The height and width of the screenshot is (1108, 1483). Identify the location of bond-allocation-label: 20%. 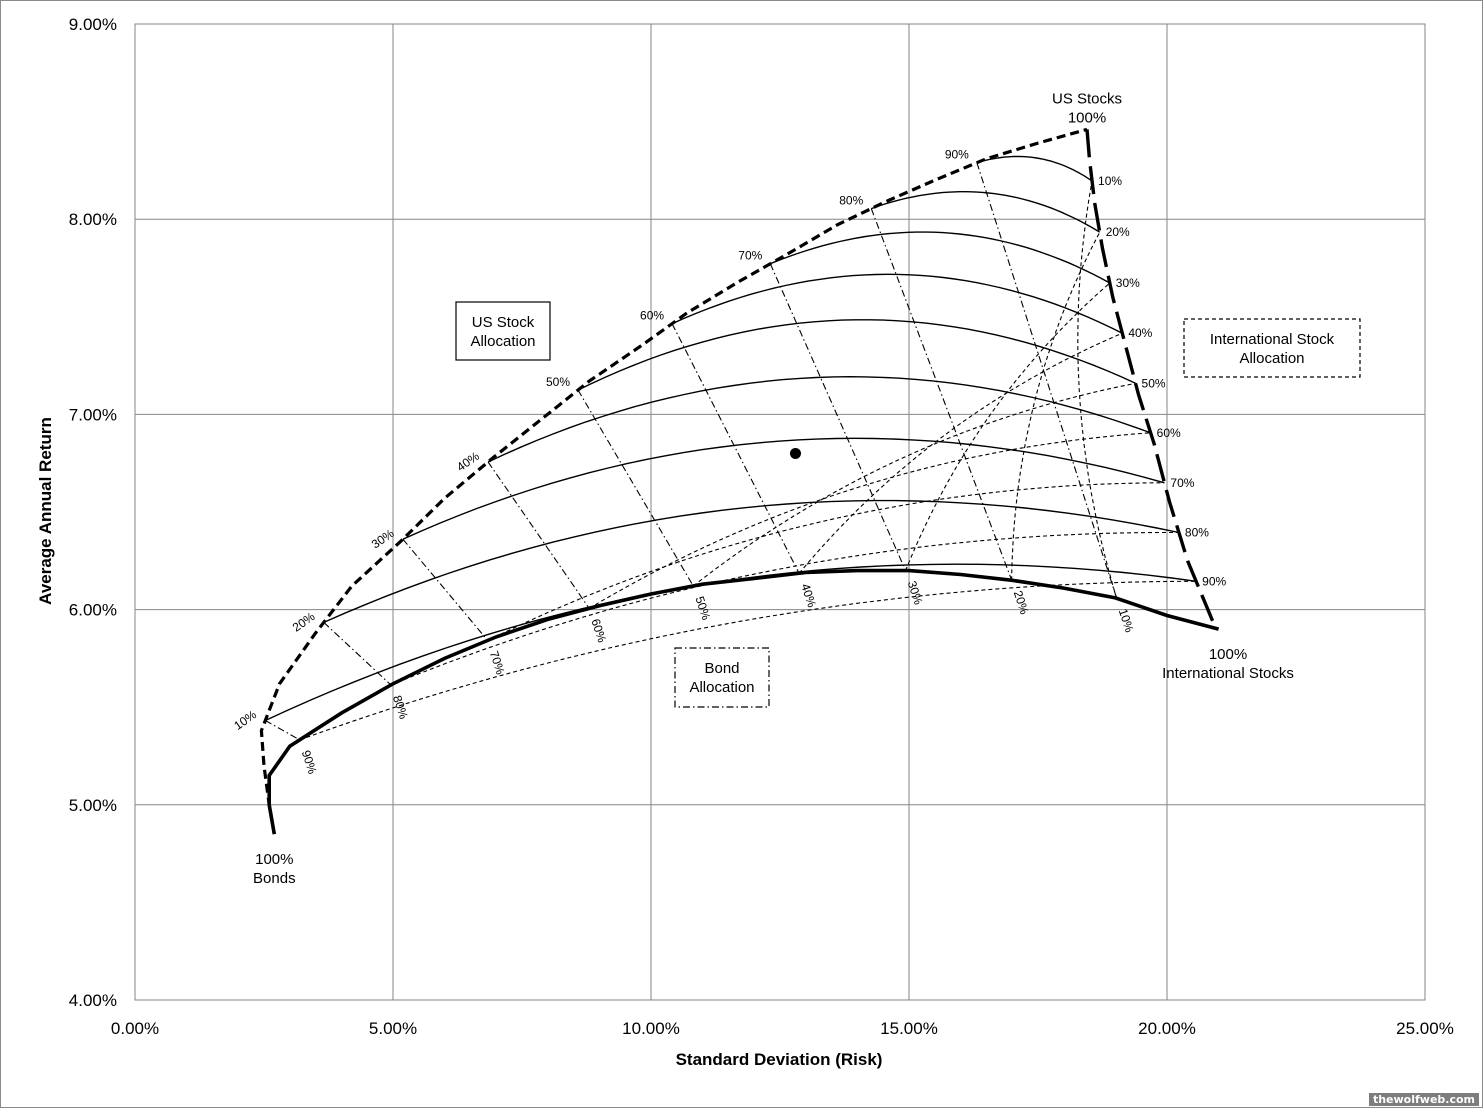
(1021, 602).